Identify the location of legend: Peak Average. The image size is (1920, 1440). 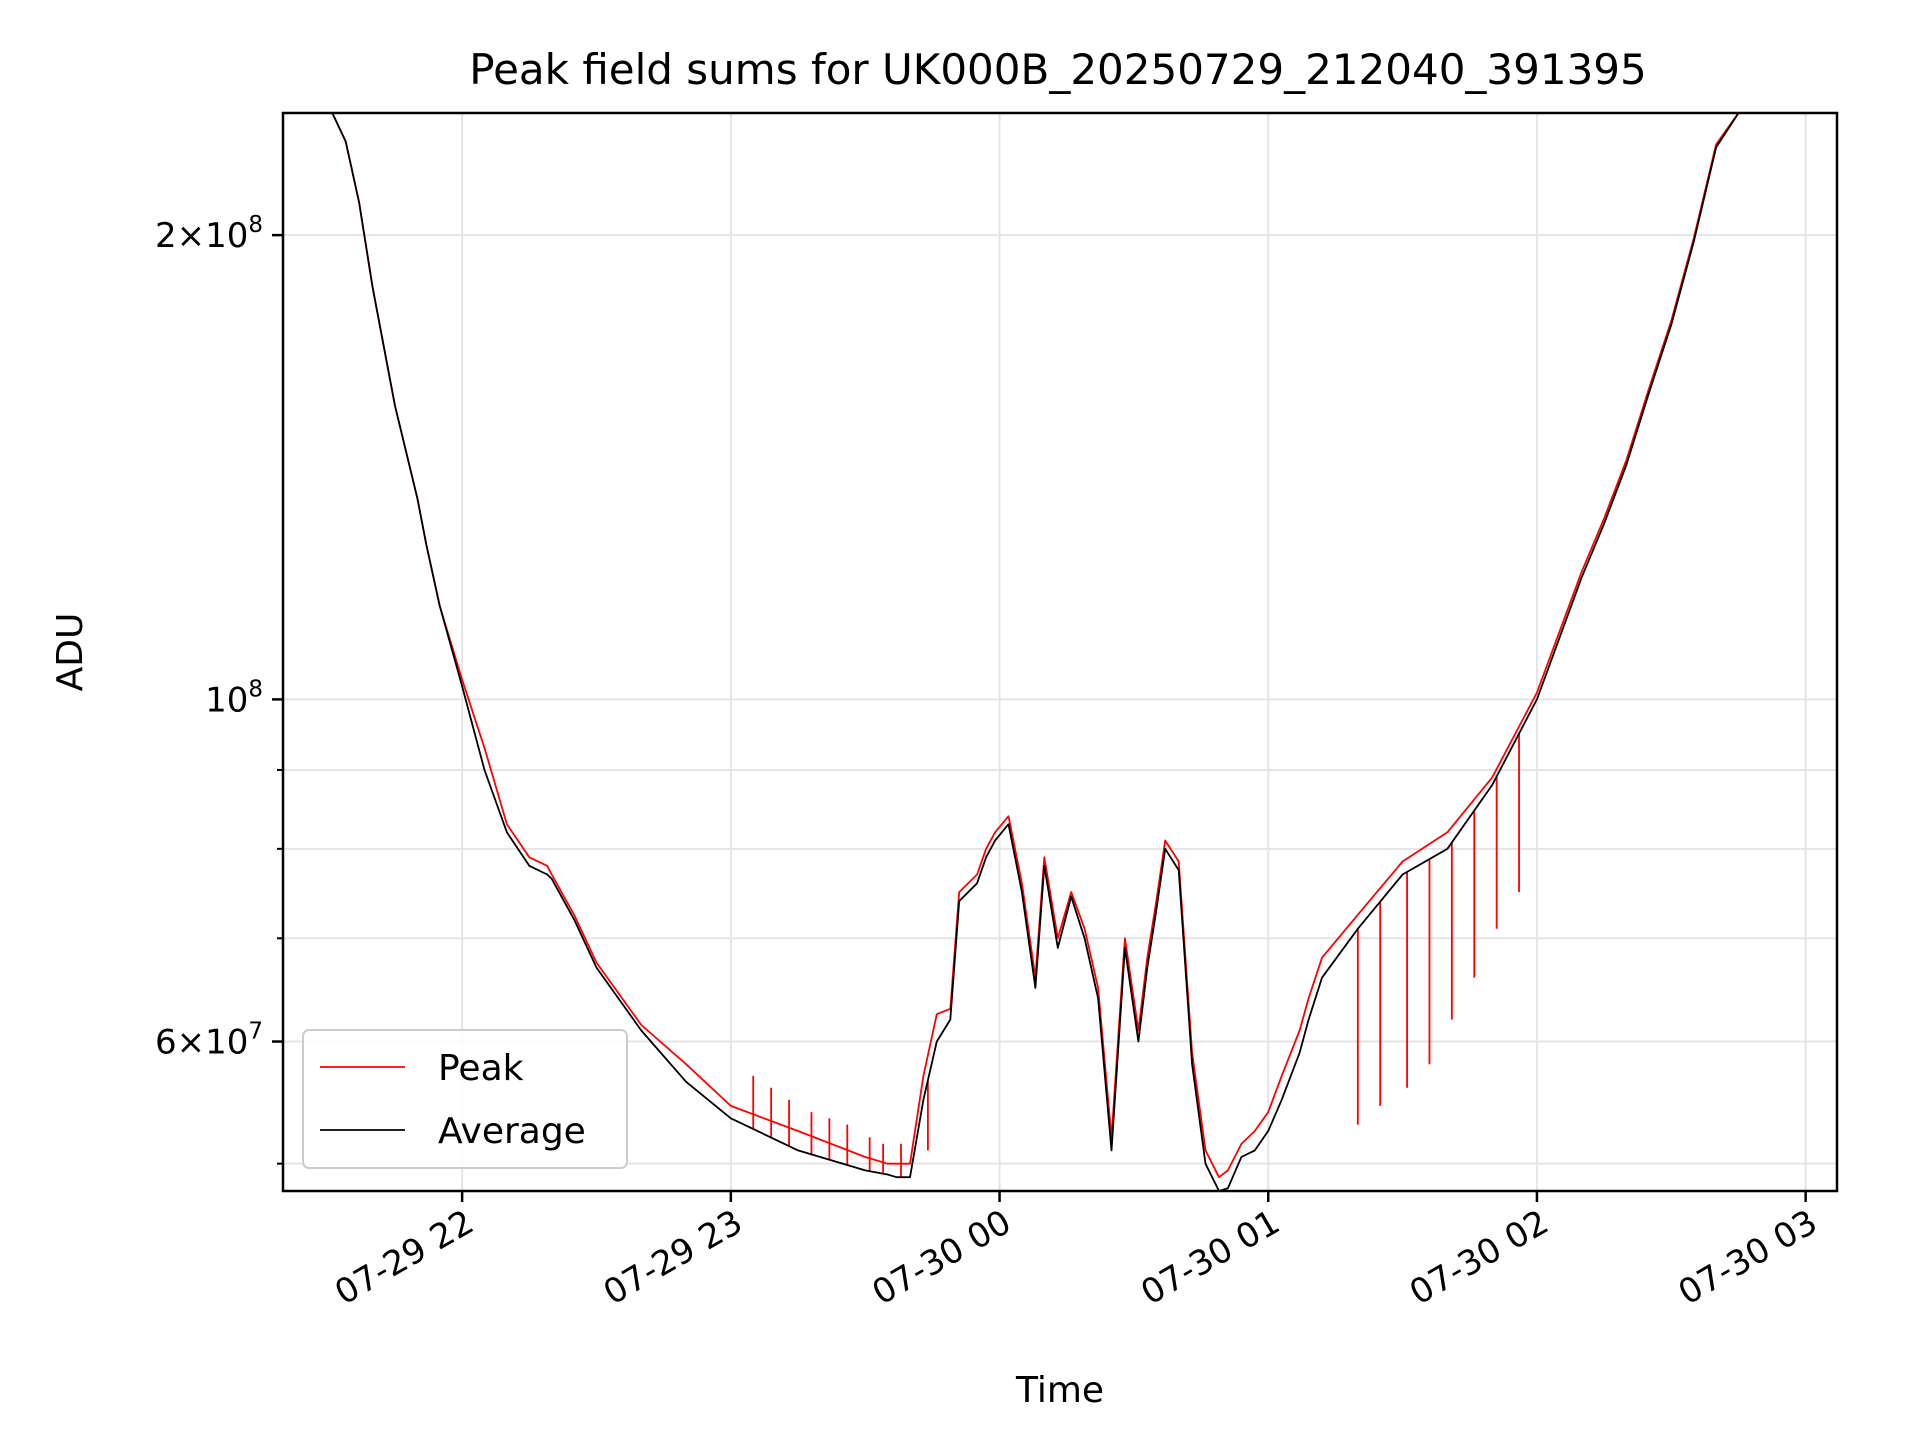
(465, 1099).